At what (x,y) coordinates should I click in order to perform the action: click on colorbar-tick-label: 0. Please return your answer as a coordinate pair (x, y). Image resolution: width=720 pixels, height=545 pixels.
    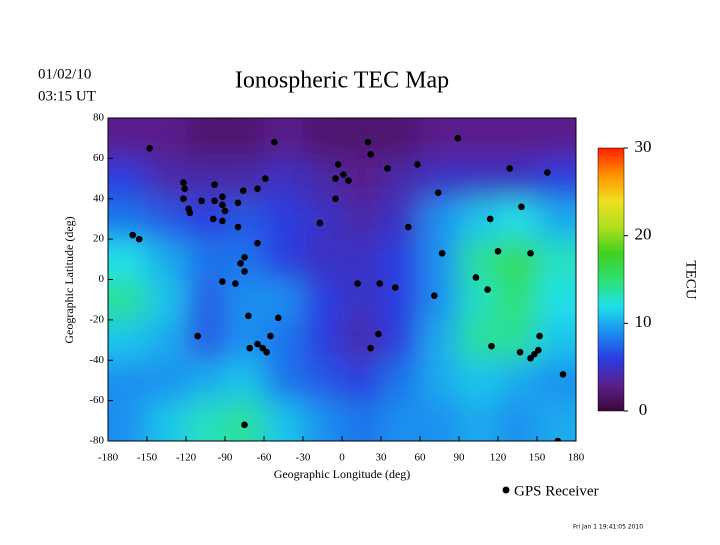
    Looking at the image, I should click on (643, 409).